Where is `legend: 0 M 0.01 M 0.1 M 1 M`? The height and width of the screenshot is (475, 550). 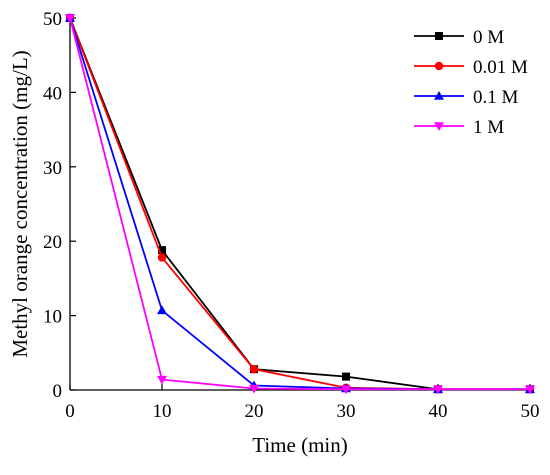 legend: 0 M 0.01 M 0.1 M 1 M is located at coordinates (471, 82).